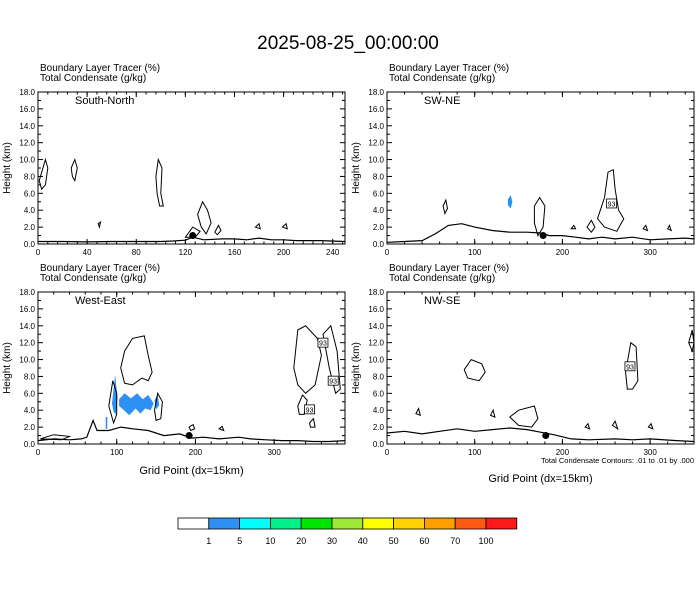  I want to click on plot-area, so click(192, 200).